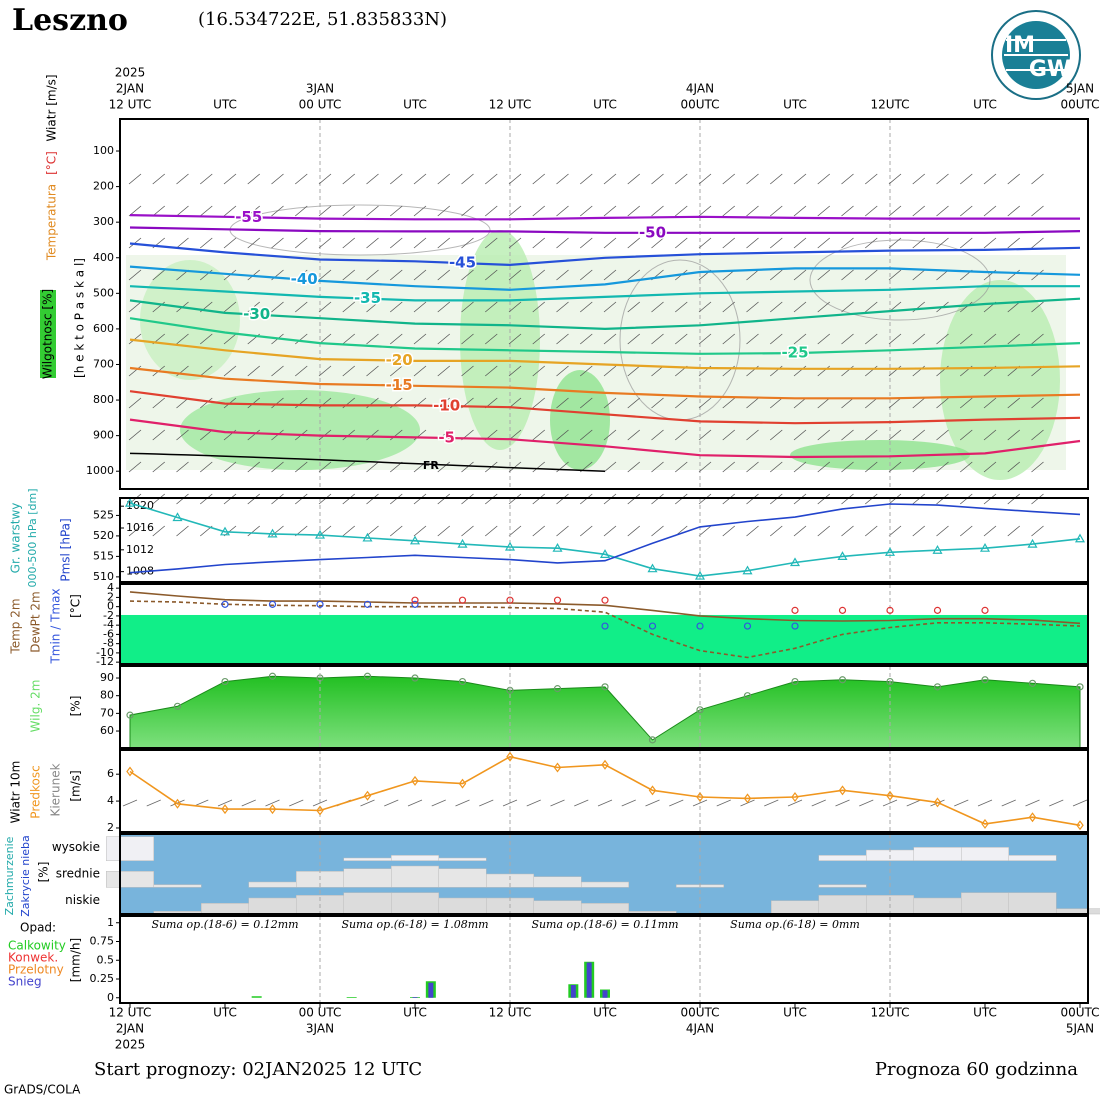 The width and height of the screenshot is (1100, 1100). What do you see at coordinates (103, 363) in the screenshot?
I see `y-tick-label: 700` at bounding box center [103, 363].